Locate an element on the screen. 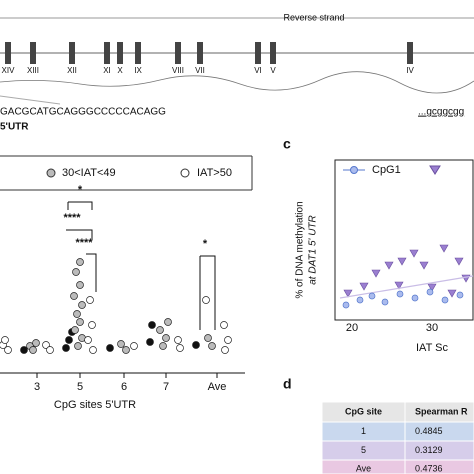 The image size is (474, 474). exon-label: IV is located at coordinates (410, 70).